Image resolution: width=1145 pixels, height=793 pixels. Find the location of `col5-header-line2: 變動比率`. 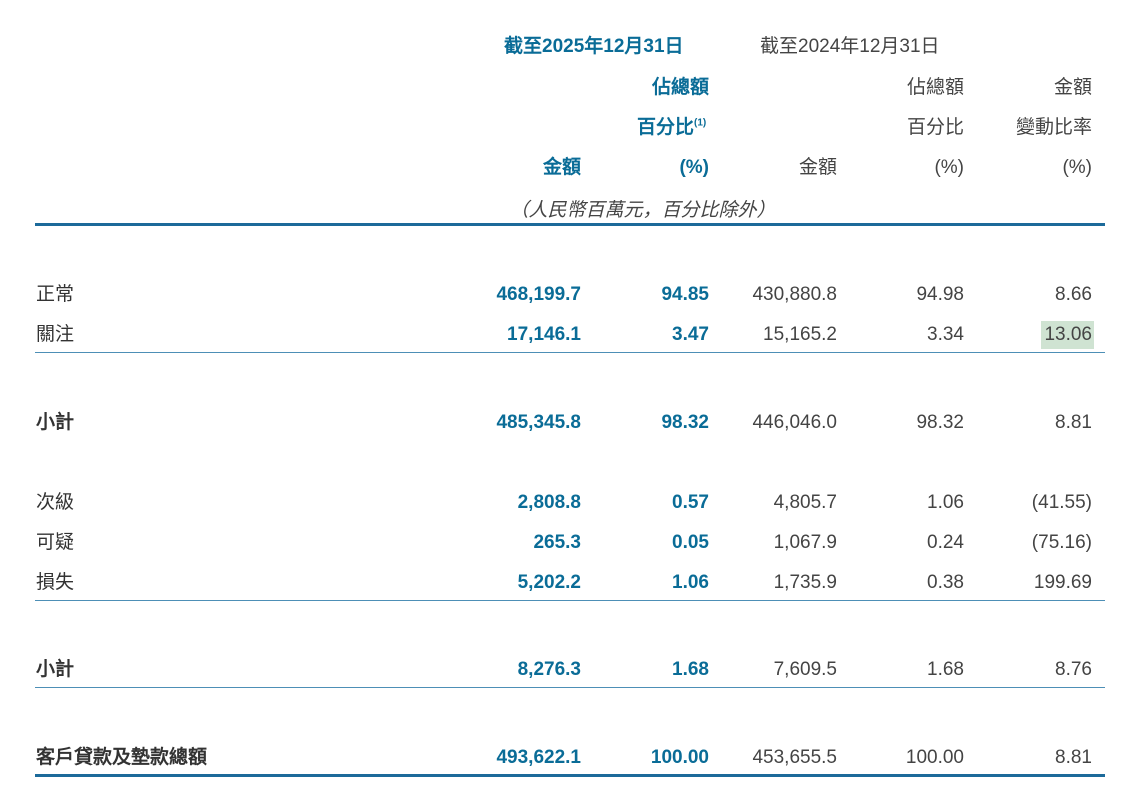

col5-header-line2: 變動比率 is located at coordinates (1053, 127).